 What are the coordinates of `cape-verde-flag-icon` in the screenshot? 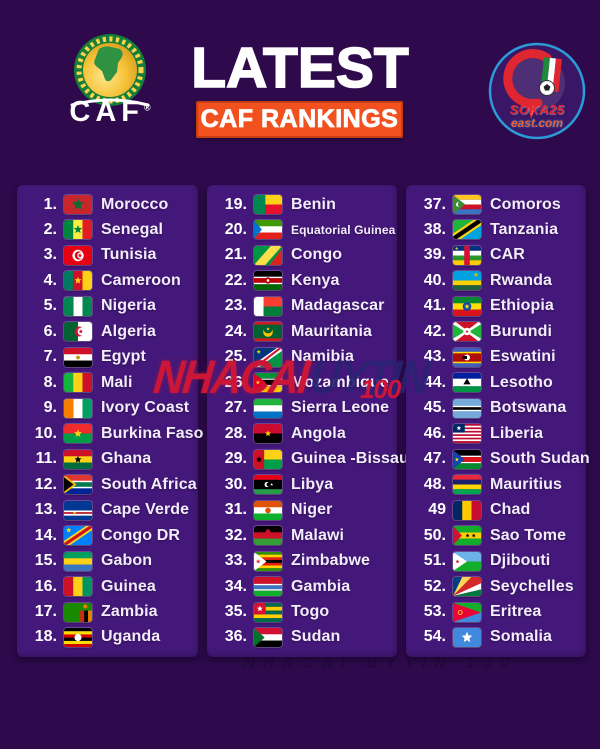 It's located at (78, 510).